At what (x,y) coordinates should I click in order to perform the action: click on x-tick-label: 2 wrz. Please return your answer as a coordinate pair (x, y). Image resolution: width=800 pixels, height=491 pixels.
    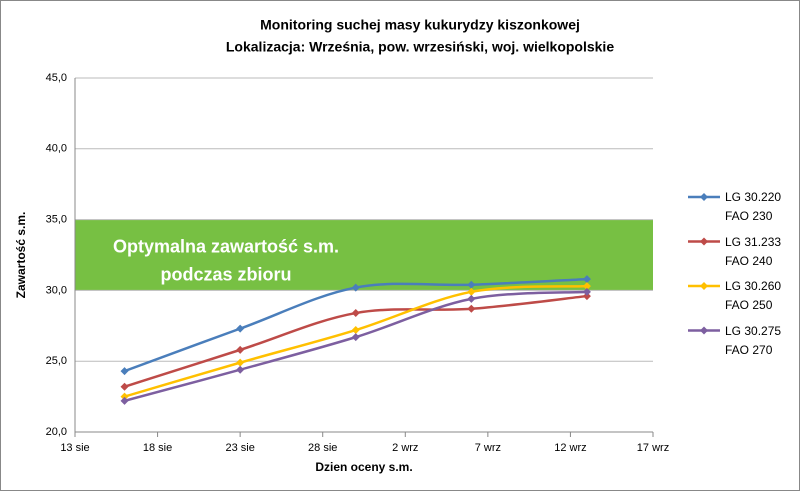
    Looking at the image, I should click on (405, 448).